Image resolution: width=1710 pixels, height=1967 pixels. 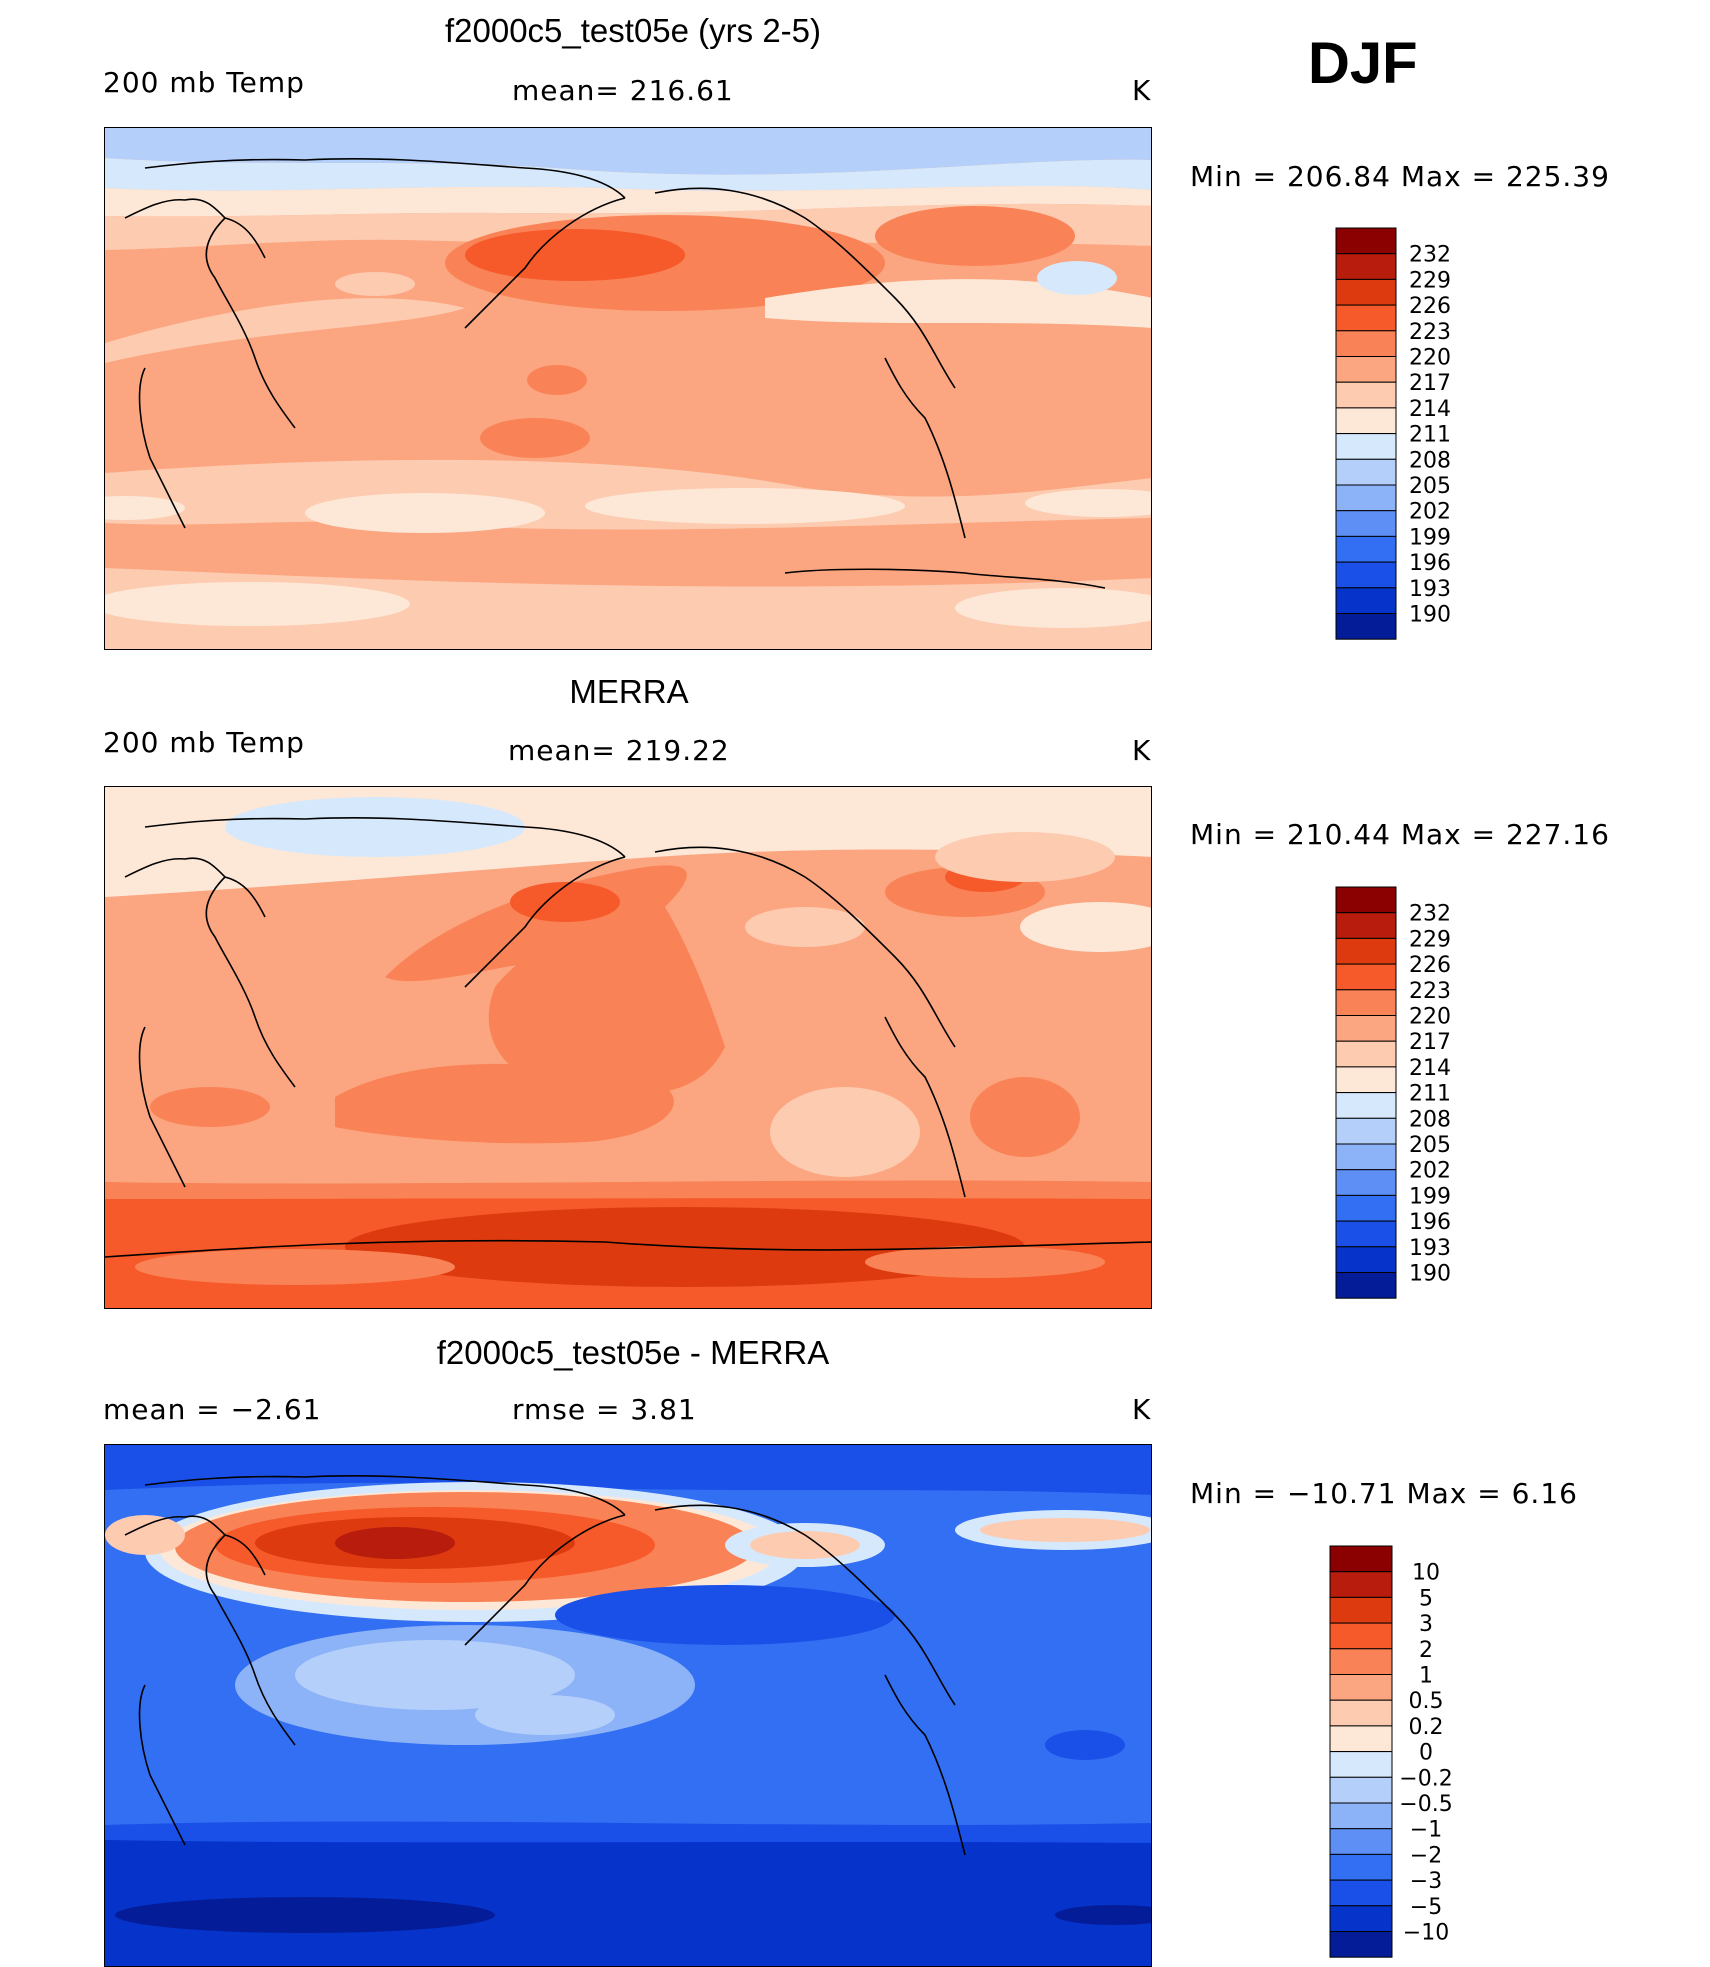 I want to click on panel-2-colorbar-label: 223, so click(x=1430, y=991).